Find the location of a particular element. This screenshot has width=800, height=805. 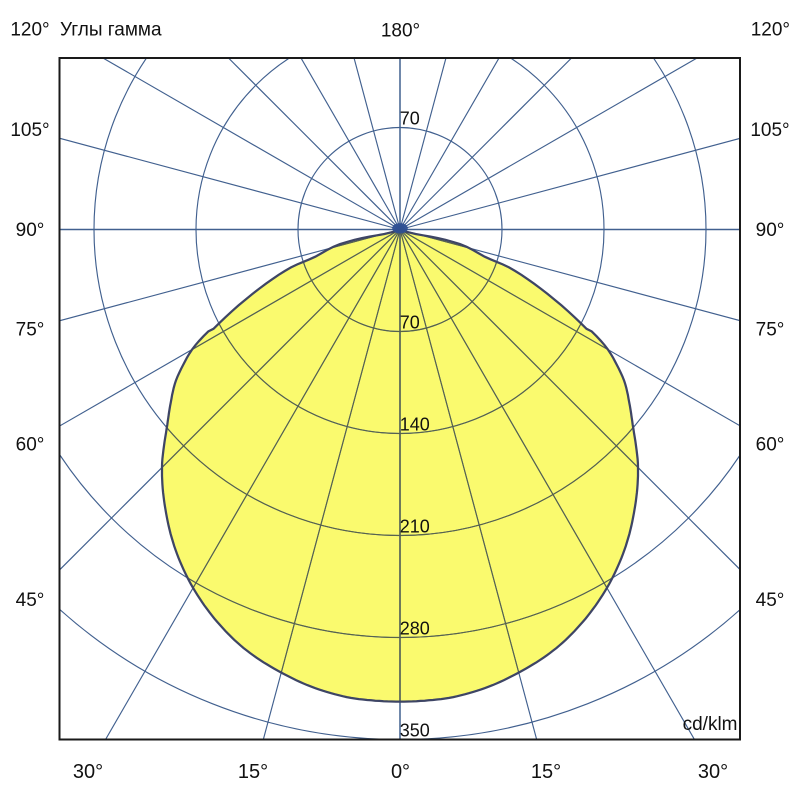

svg-text: cd/klm is located at coordinates (710, 724).